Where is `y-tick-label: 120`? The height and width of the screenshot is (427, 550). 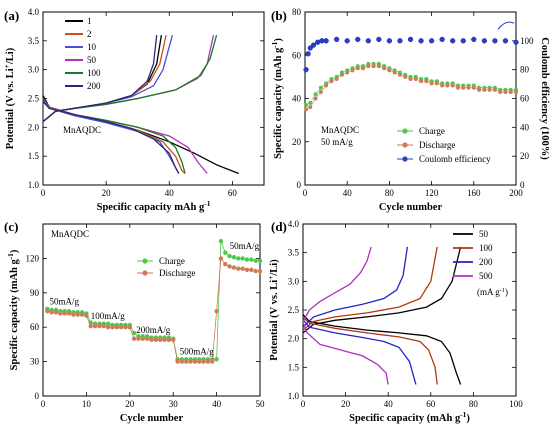
y-tick-label: 120 is located at coordinates (33, 258).